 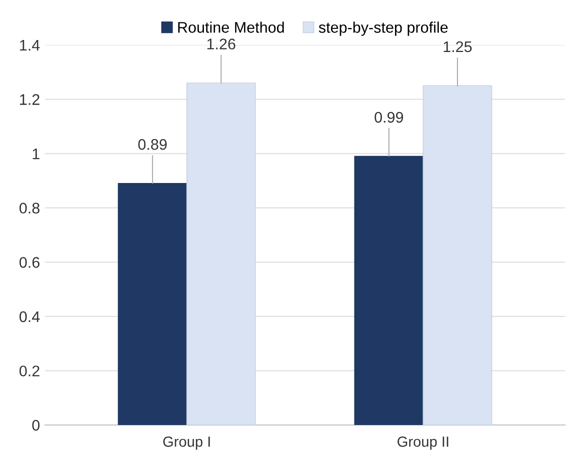 What do you see at coordinates (30, 371) in the screenshot?
I see `y-tick-label: 0.2` at bounding box center [30, 371].